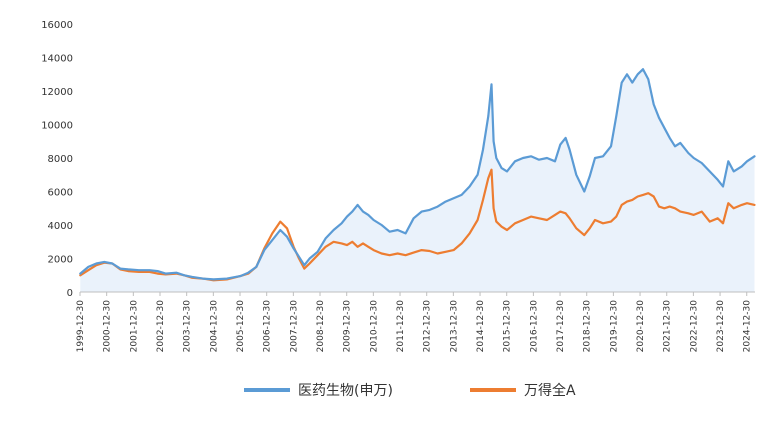 The image size is (769, 430). Describe the element at coordinates (57, 92) in the screenshot. I see `y-tick-label: 12000` at that location.